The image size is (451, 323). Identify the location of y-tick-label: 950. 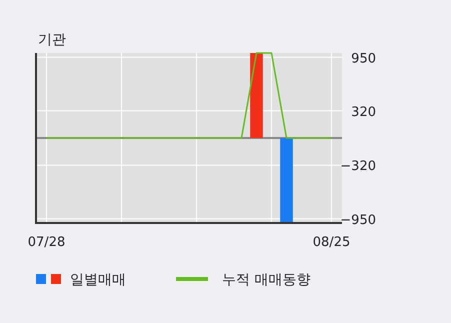
(363, 58).